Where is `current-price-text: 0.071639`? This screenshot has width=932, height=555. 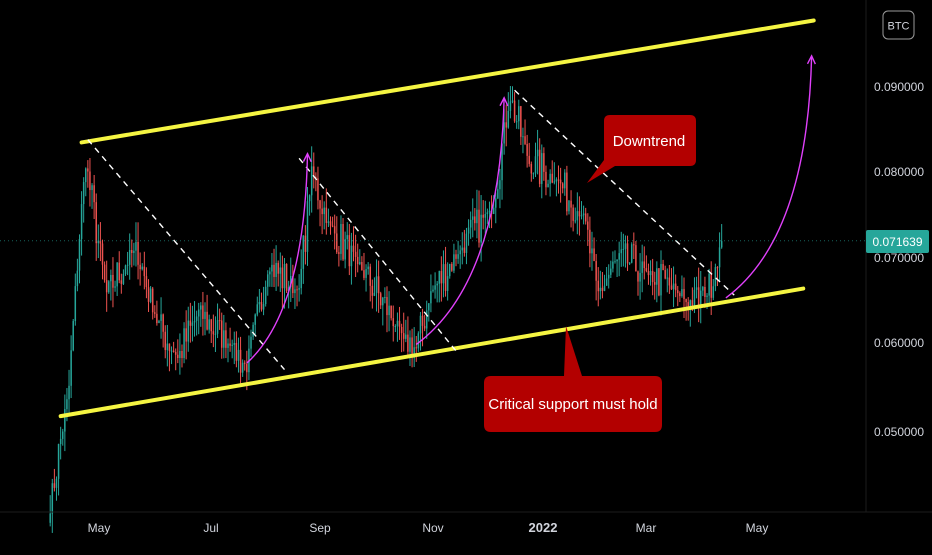 current-price-text: 0.071639 is located at coordinates (897, 242).